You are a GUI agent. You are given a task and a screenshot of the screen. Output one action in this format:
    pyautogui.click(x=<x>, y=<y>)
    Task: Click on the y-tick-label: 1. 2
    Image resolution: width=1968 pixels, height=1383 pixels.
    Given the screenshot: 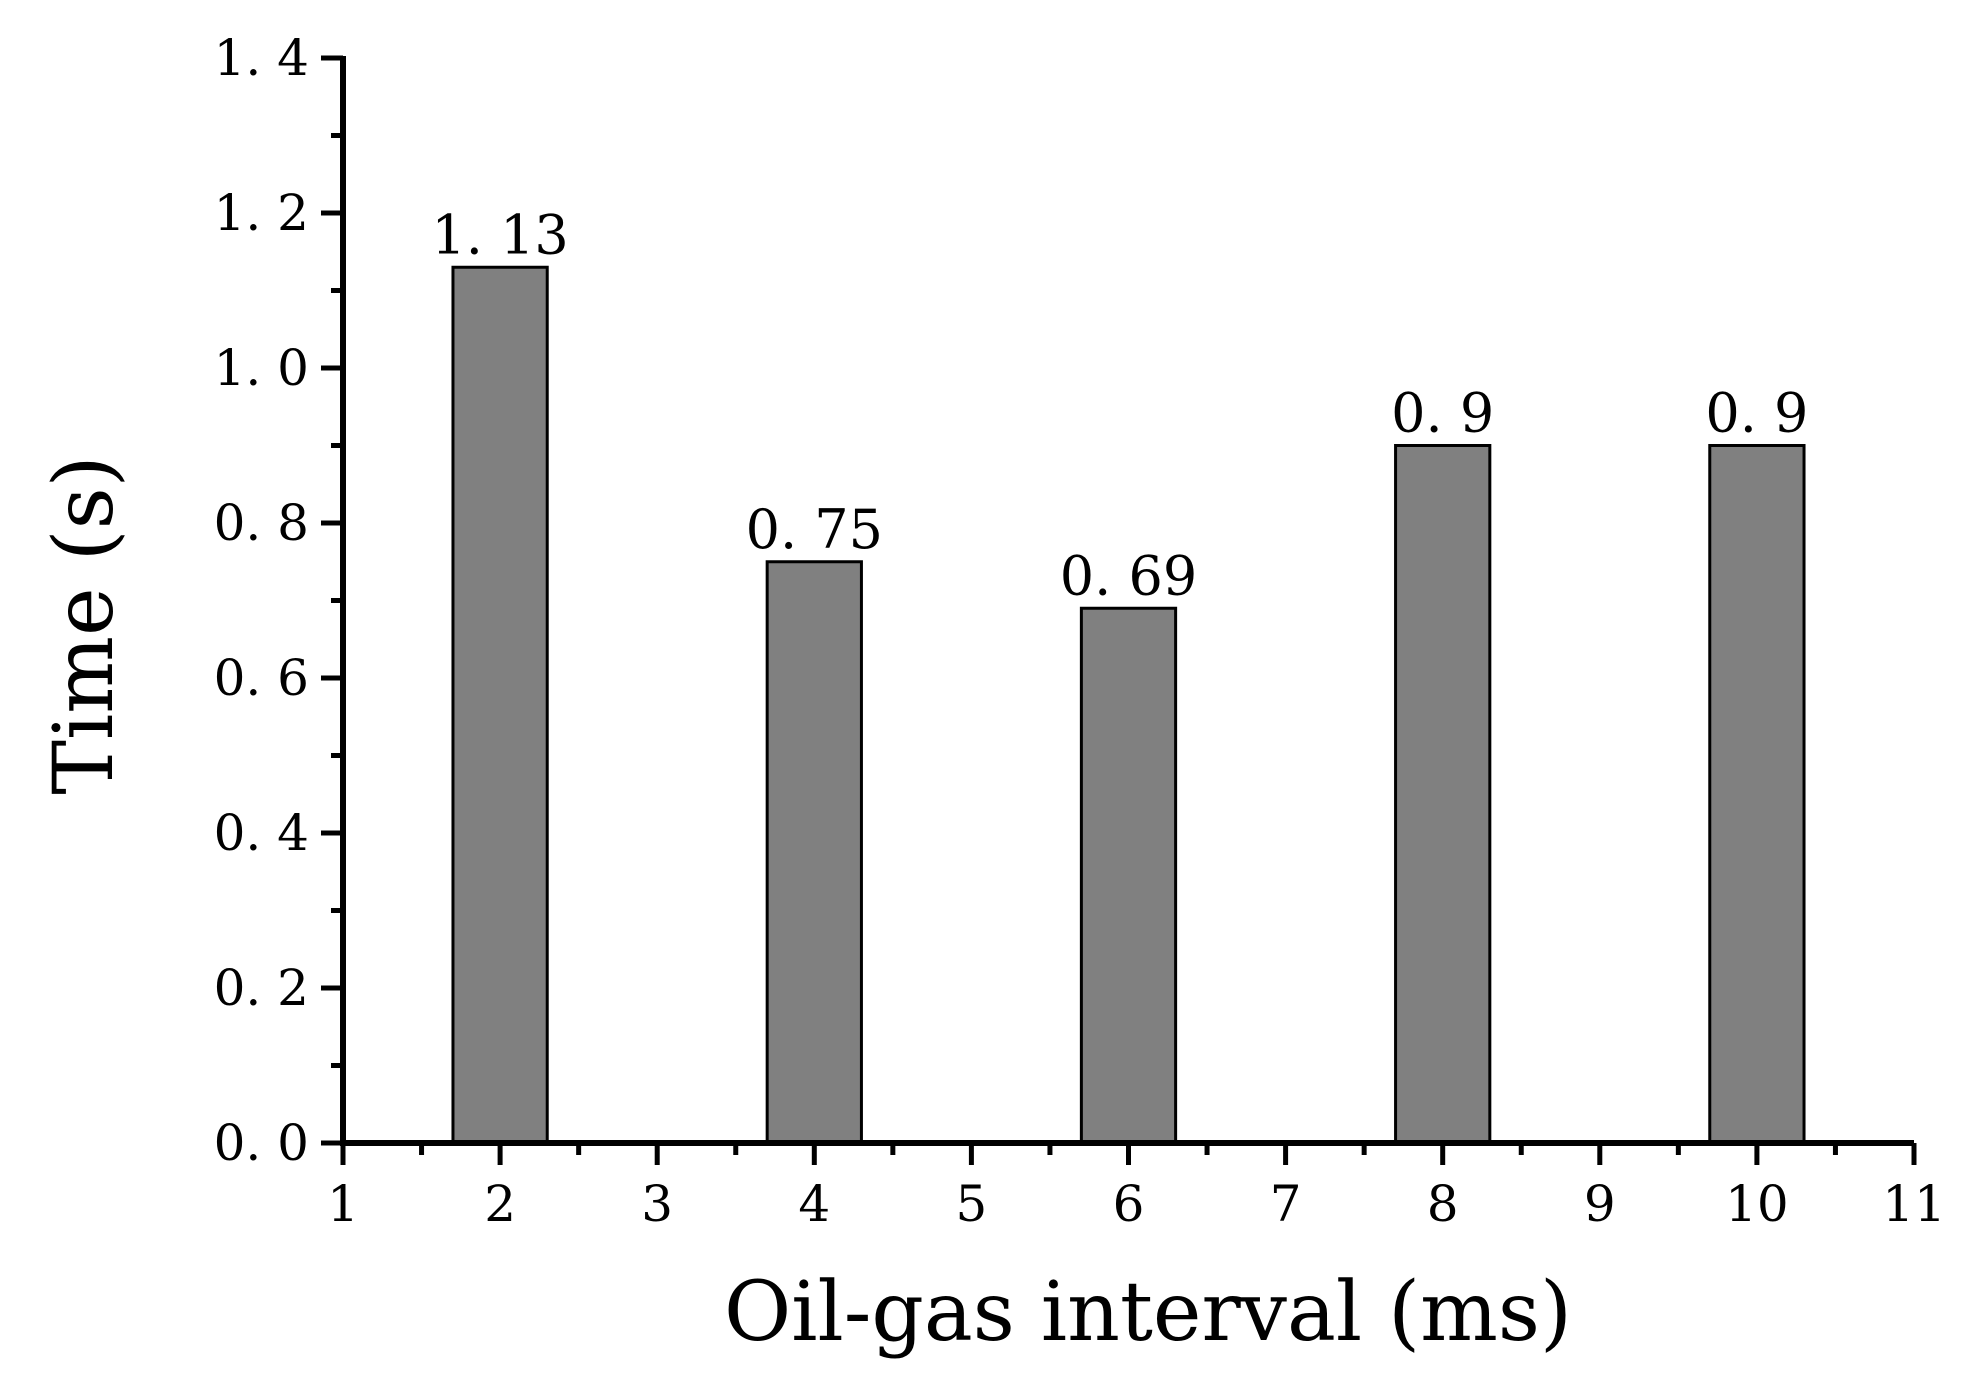 What is the action you would take?
    pyautogui.click(x=261, y=213)
    